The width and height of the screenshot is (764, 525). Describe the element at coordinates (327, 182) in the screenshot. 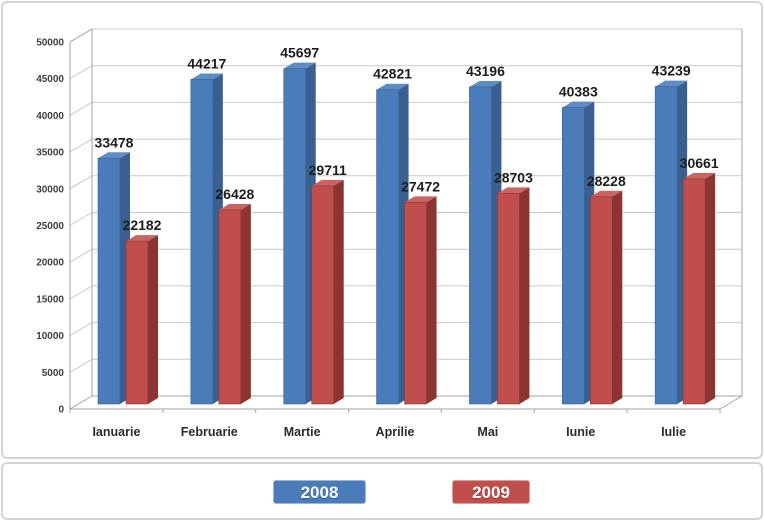

I see `bar-top-2009-martie` at that location.